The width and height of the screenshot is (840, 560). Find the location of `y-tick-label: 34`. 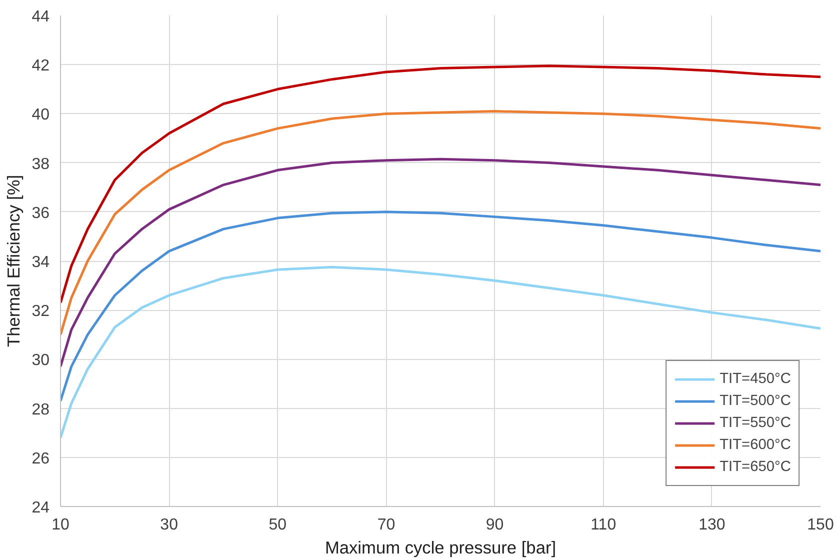

y-tick-label: 34 is located at coordinates (41, 262).